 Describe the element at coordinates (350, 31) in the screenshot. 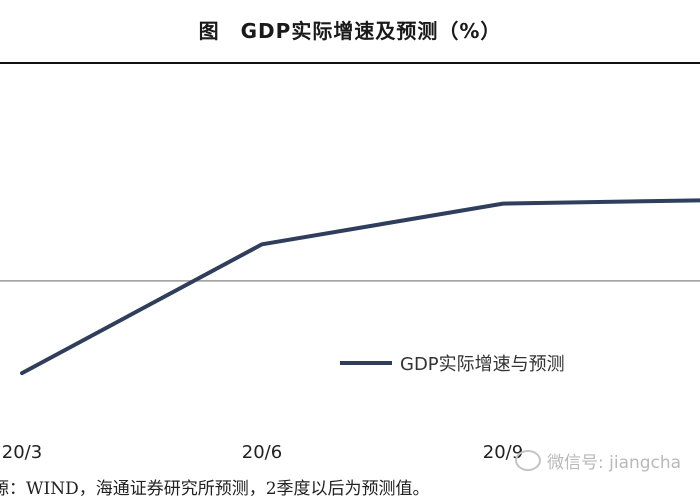

I see `chart-title: 图 GDP实际增速及预测（%）` at that location.